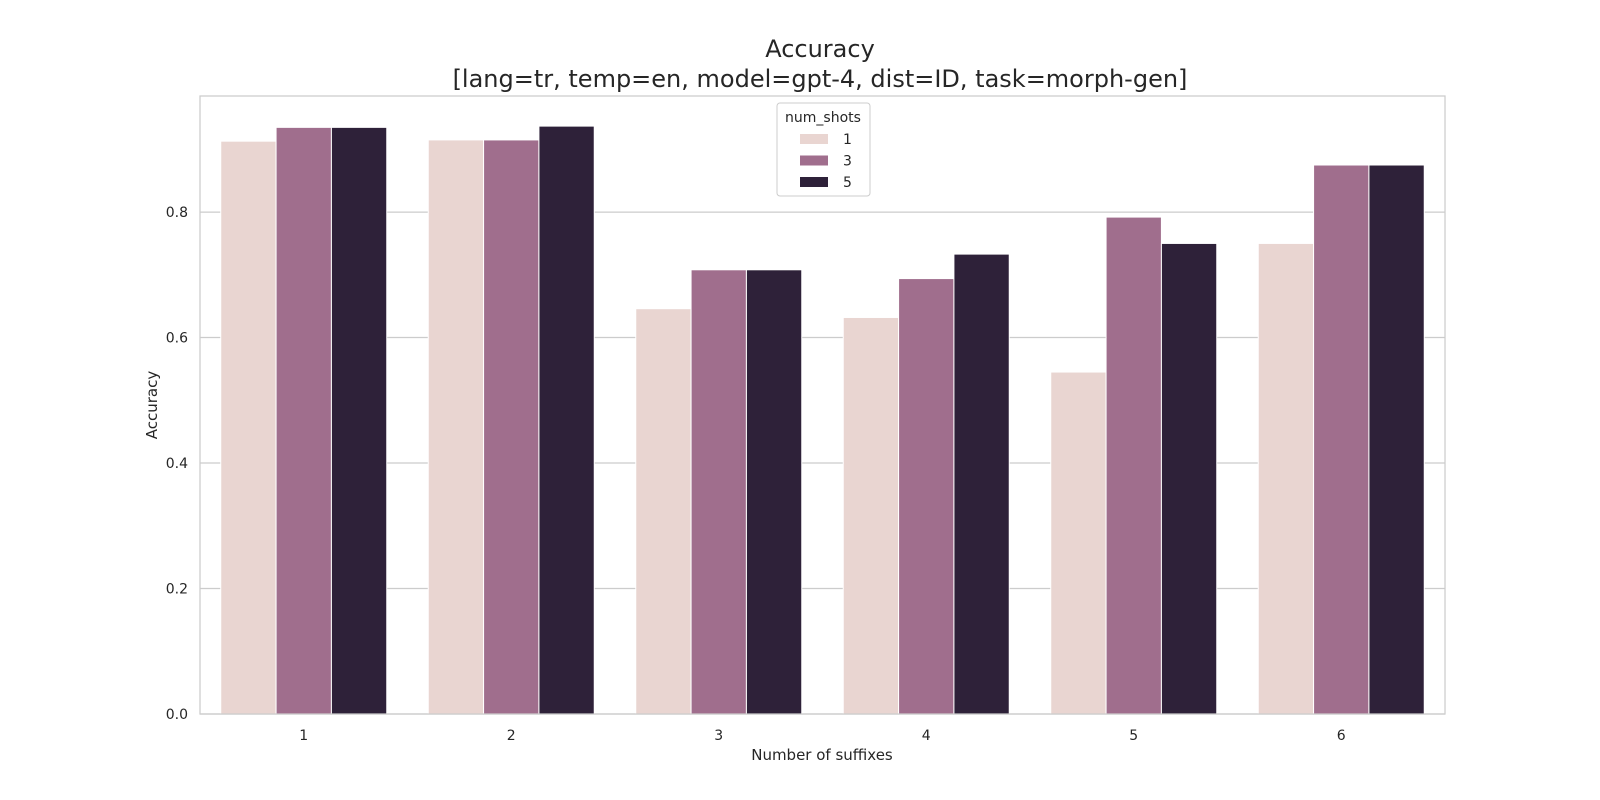 Image resolution: width=1600 pixels, height=800 pixels. I want to click on legend-box, so click(823, 149).